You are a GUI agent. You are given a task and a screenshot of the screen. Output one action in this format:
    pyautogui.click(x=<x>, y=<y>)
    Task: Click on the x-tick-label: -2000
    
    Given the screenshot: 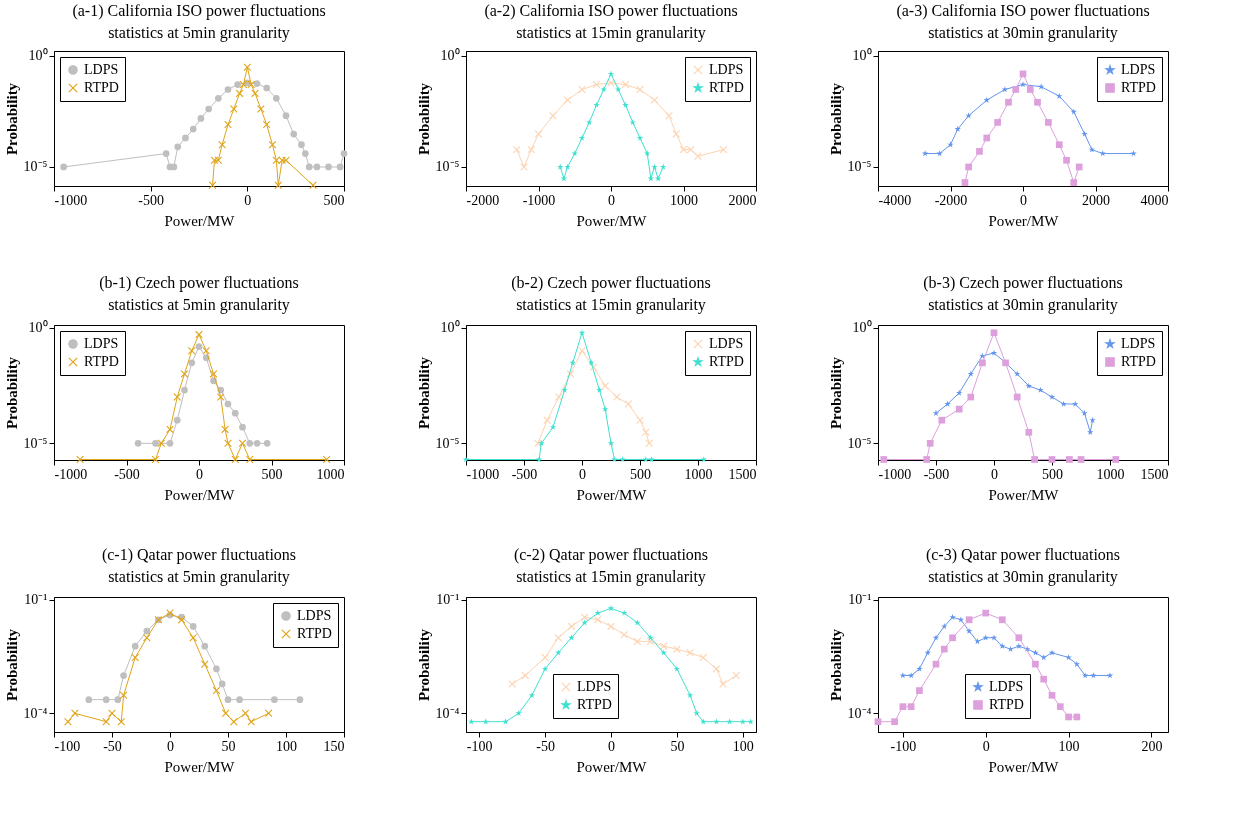 What is the action you would take?
    pyautogui.click(x=951, y=200)
    